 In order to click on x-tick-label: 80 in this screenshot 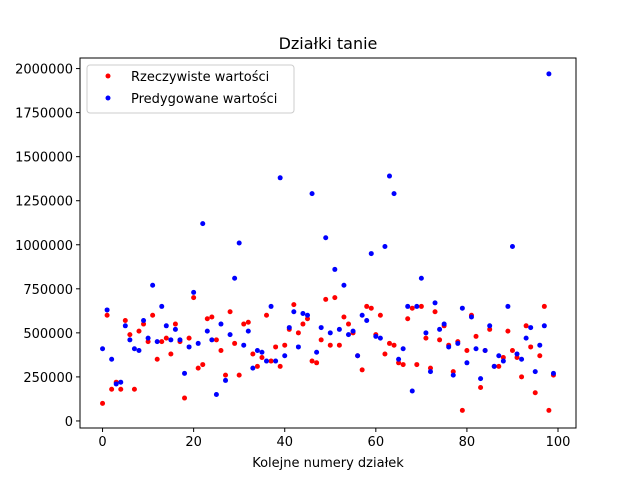, I will do `click(467, 442)`.